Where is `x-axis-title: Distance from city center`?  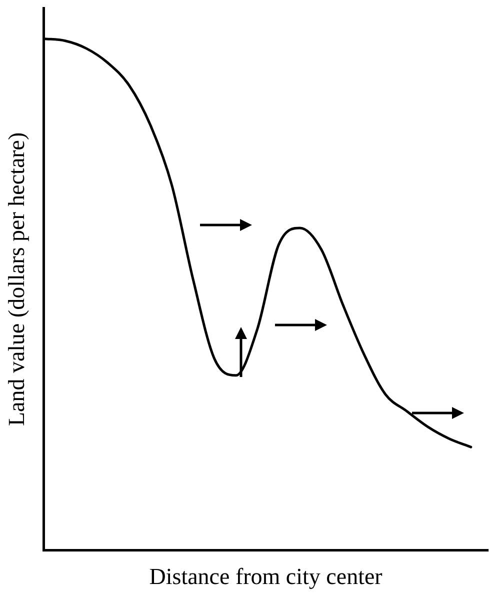
x-axis-title: Distance from city center is located at coordinates (266, 577).